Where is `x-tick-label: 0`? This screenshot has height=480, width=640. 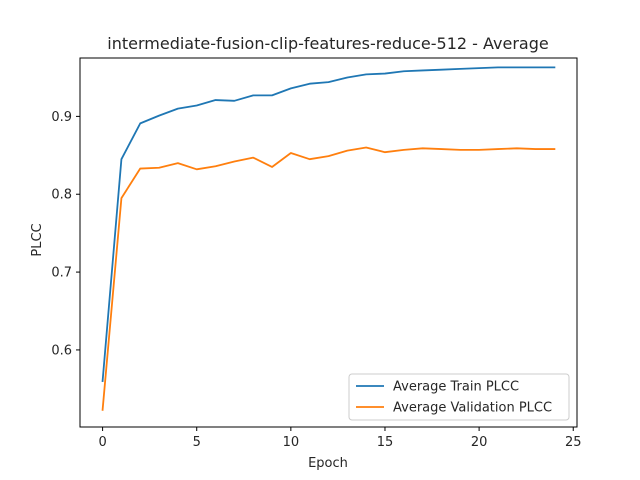
x-tick-label: 0 is located at coordinates (102, 442).